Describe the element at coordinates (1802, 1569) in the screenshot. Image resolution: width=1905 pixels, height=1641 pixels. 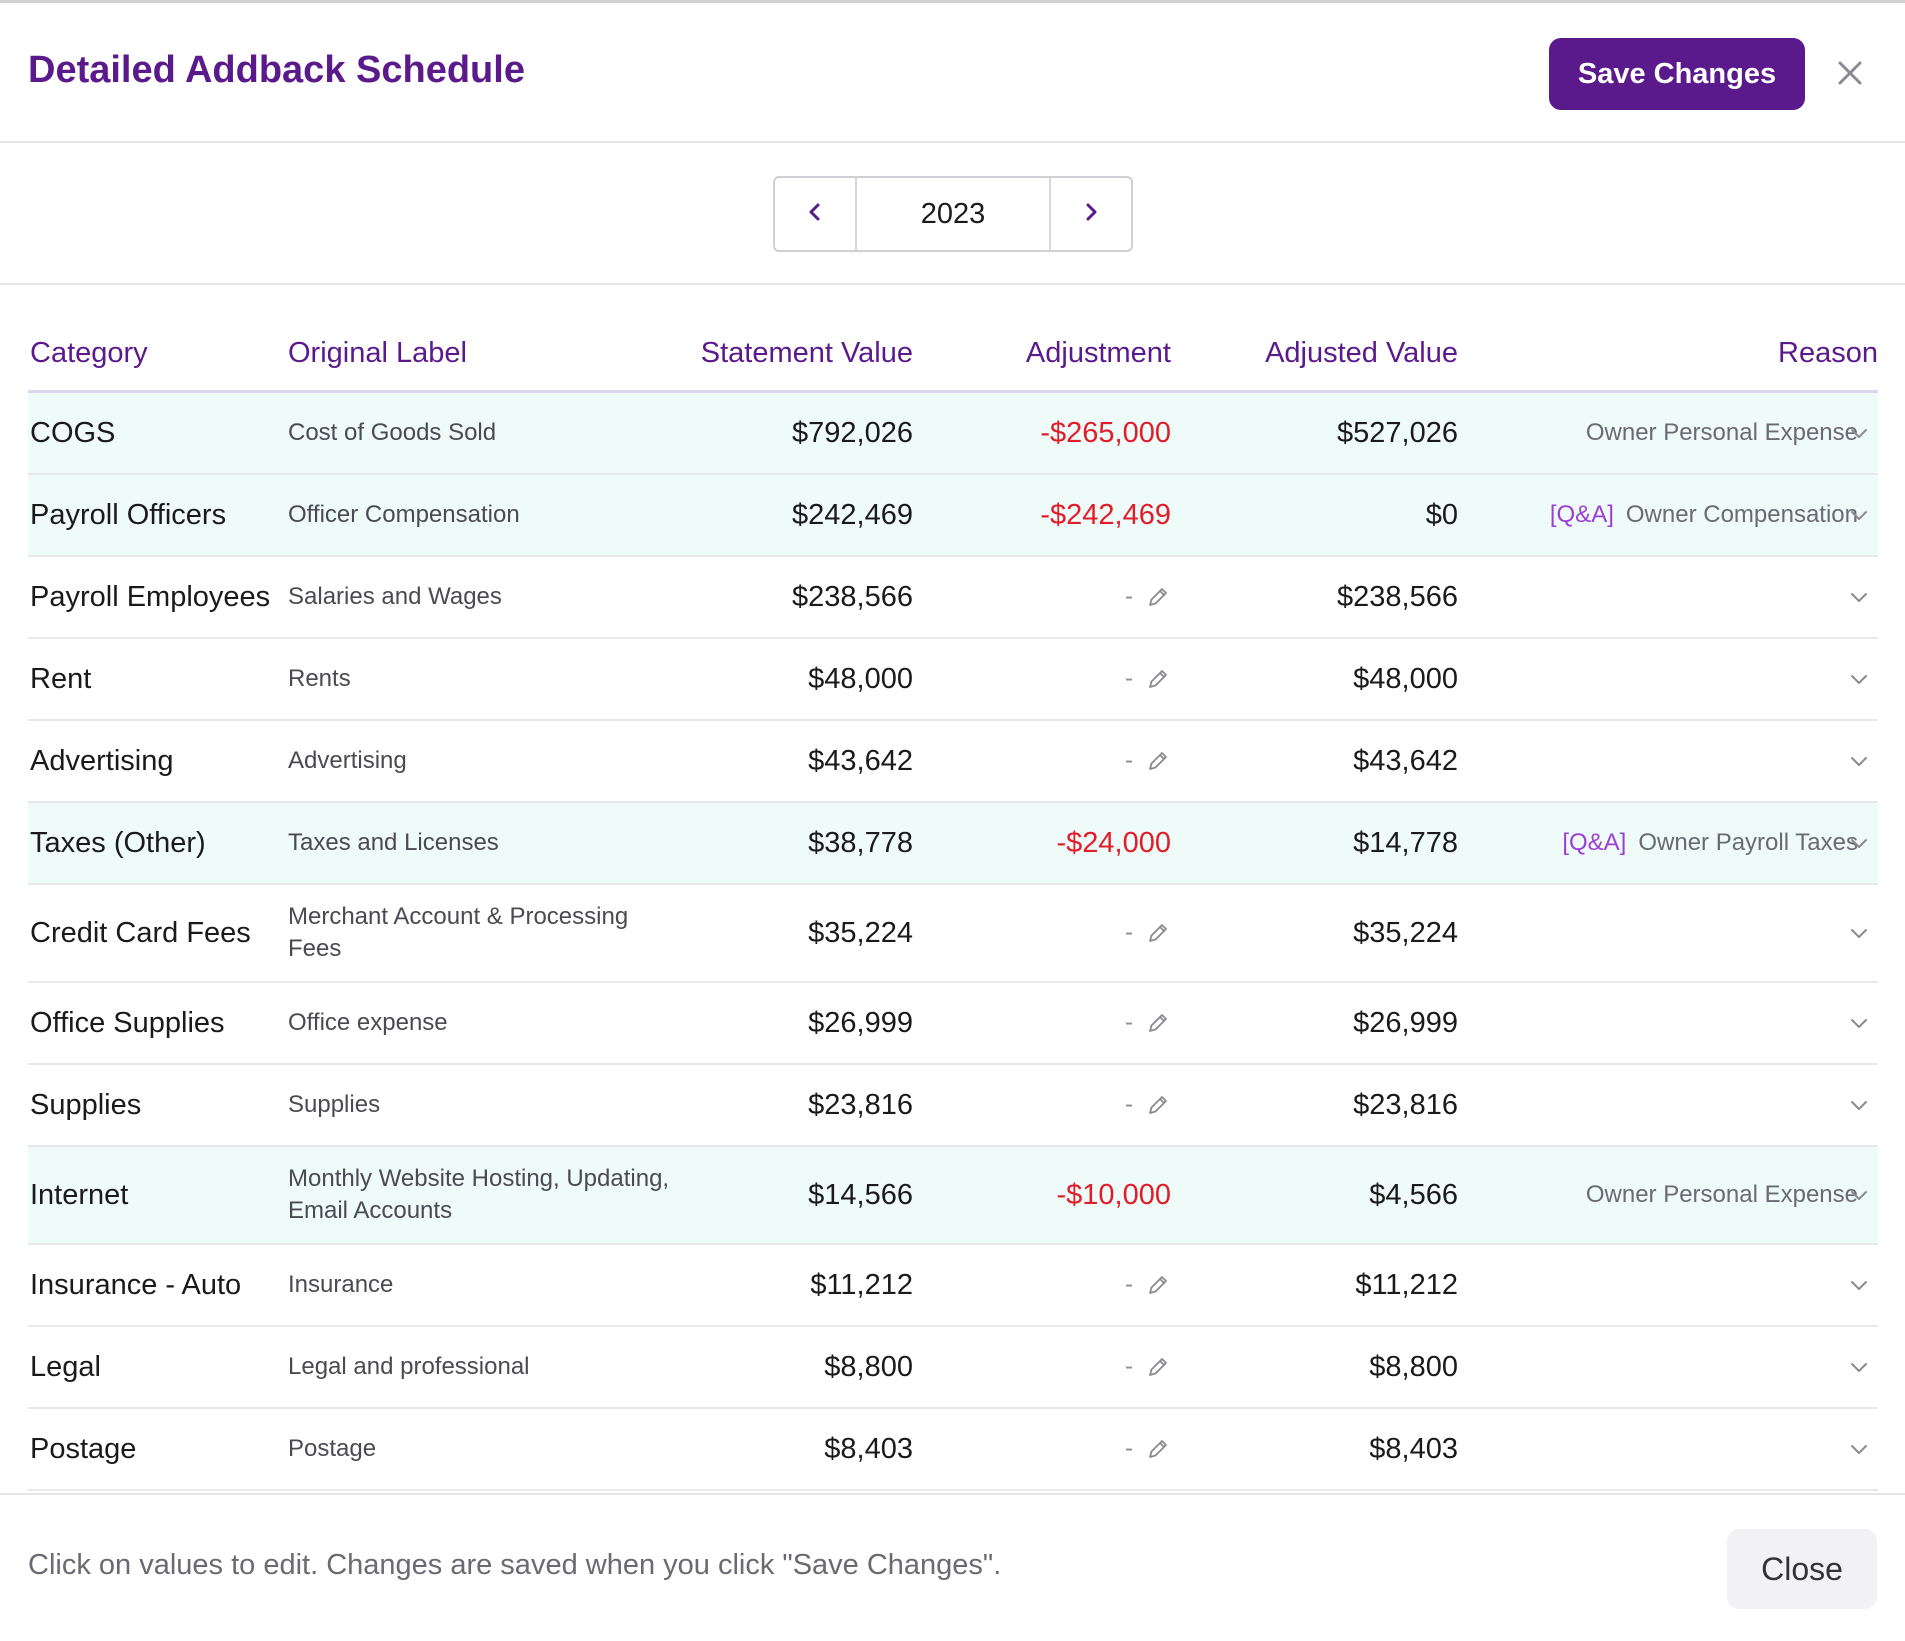
I see `close-button: Close` at that location.